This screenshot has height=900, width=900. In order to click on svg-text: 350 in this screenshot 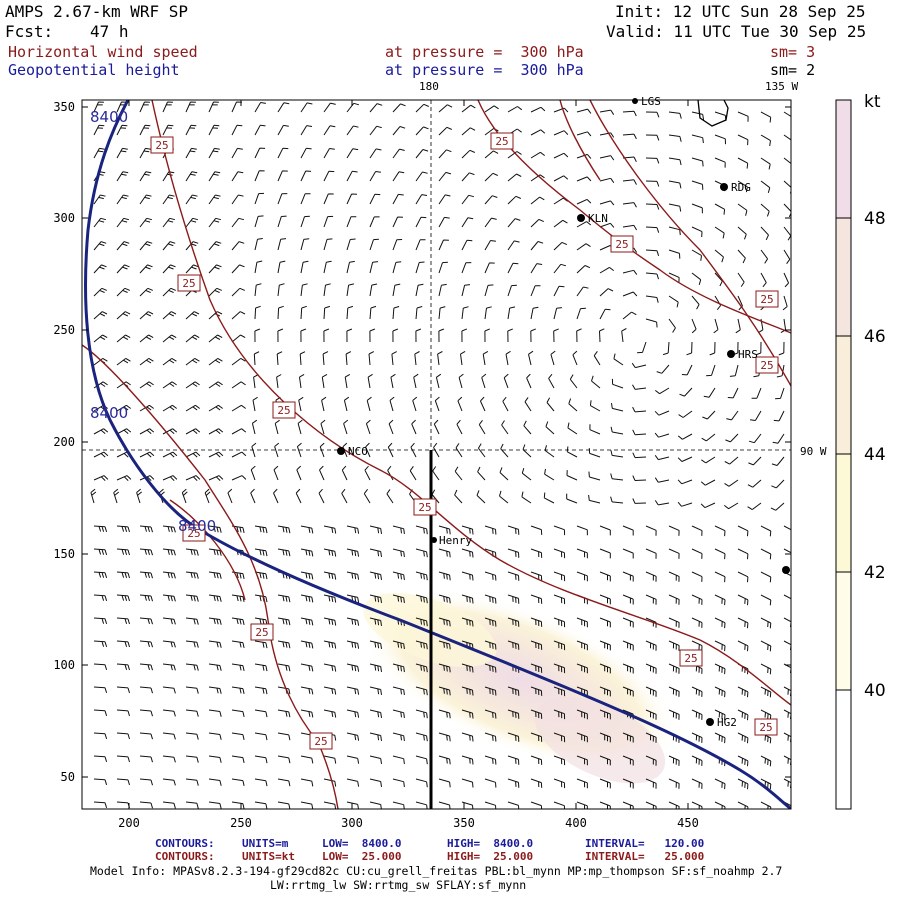, I will do `click(464, 823)`.